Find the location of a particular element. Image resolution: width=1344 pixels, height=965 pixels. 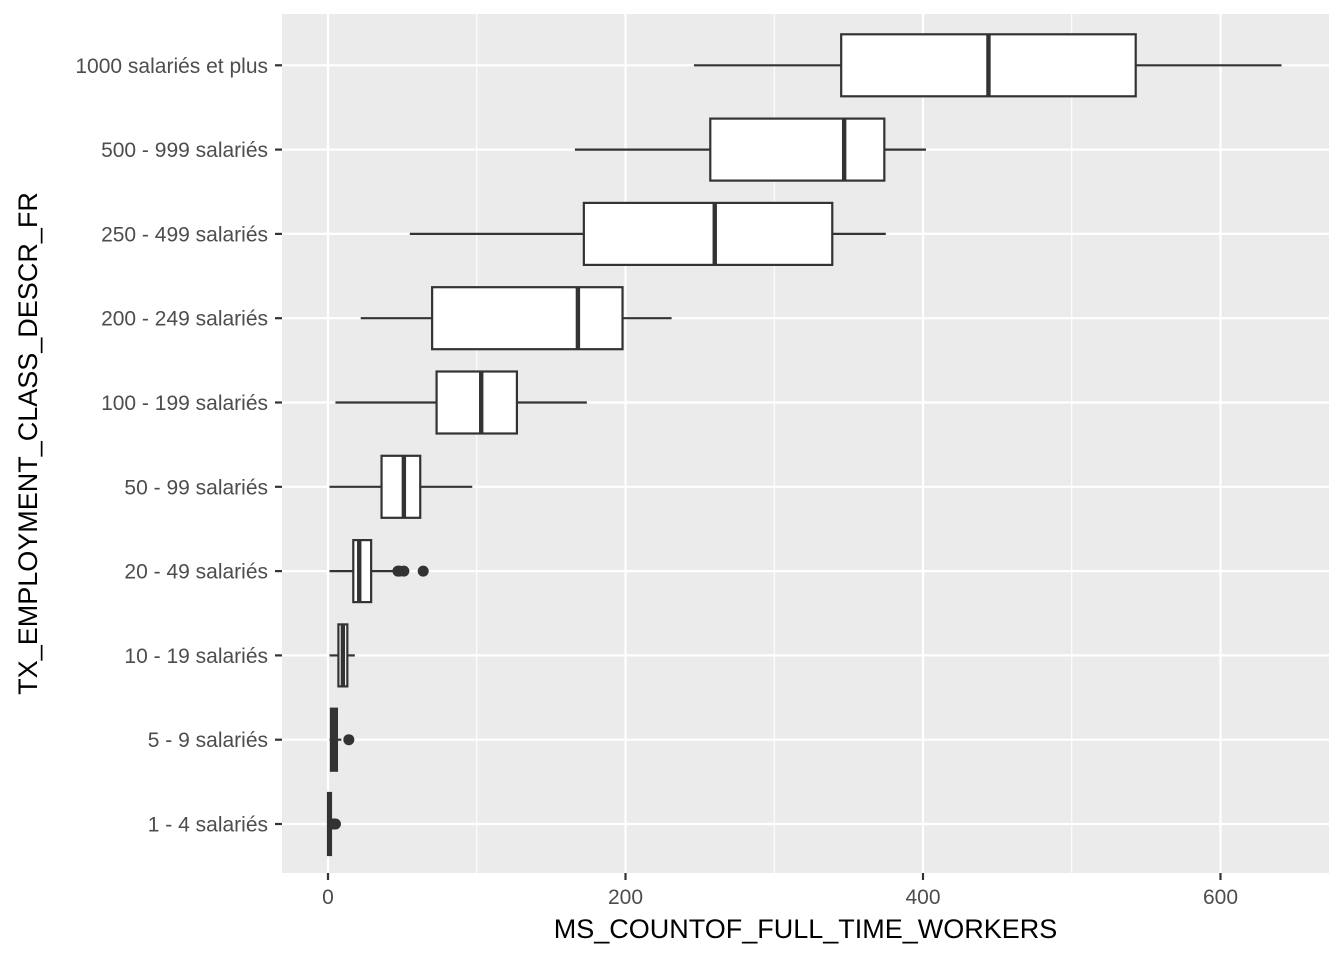

y-tick-label: 500 - 999 salariés is located at coordinates (184, 150).